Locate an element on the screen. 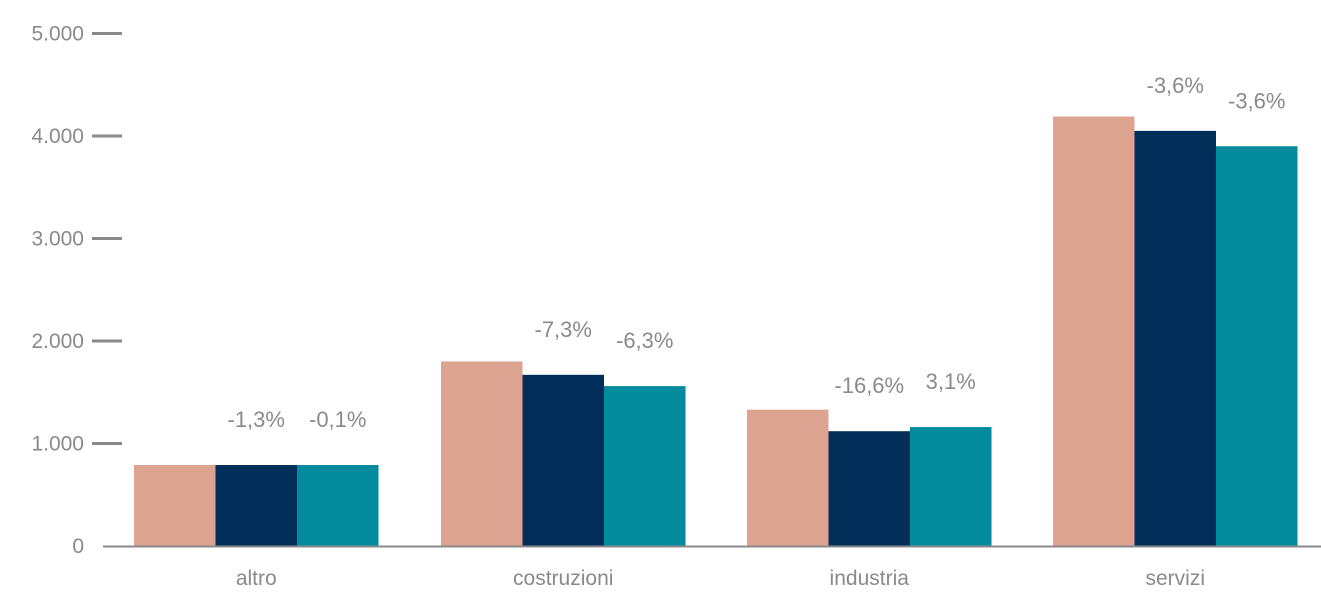  y-tick-label: 1.000 is located at coordinates (57, 444).